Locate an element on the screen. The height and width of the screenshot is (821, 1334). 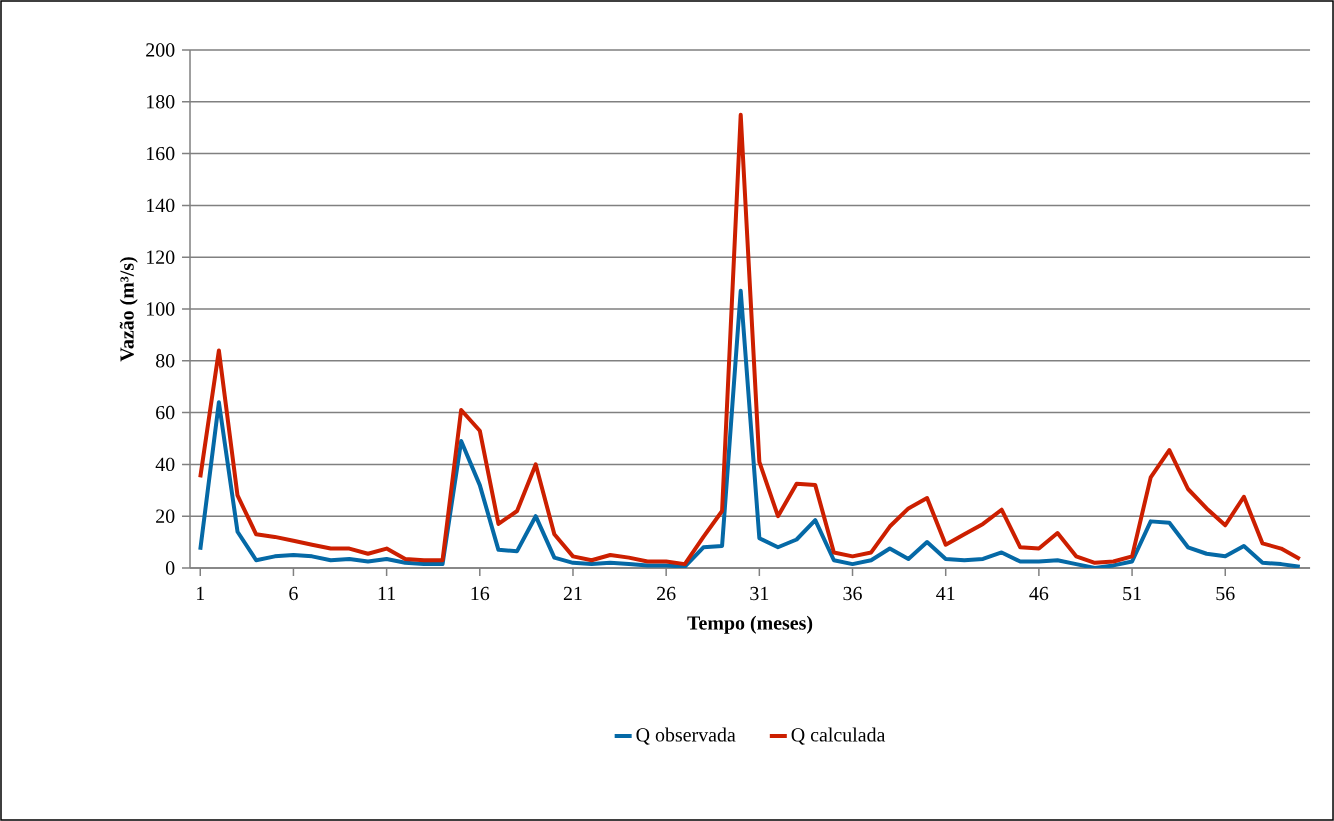
x-tick-label: 6 is located at coordinates (293, 593).